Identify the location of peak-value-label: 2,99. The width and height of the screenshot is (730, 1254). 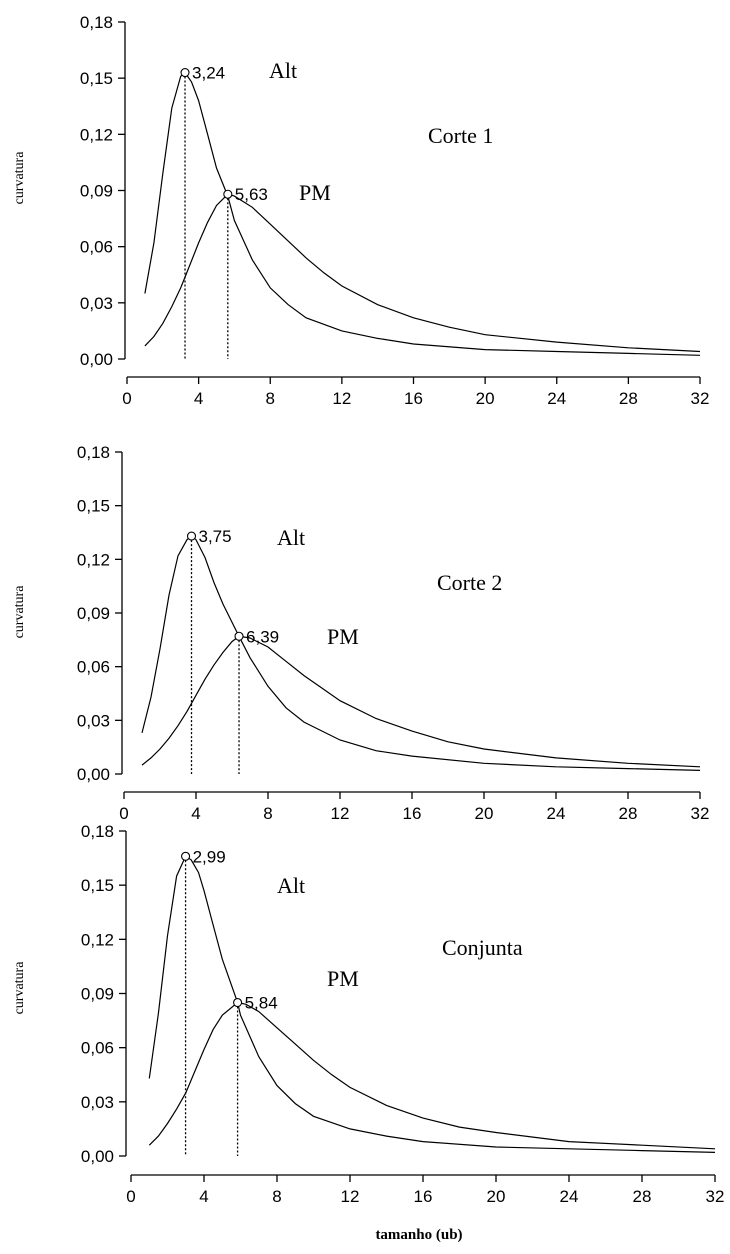
(209, 856).